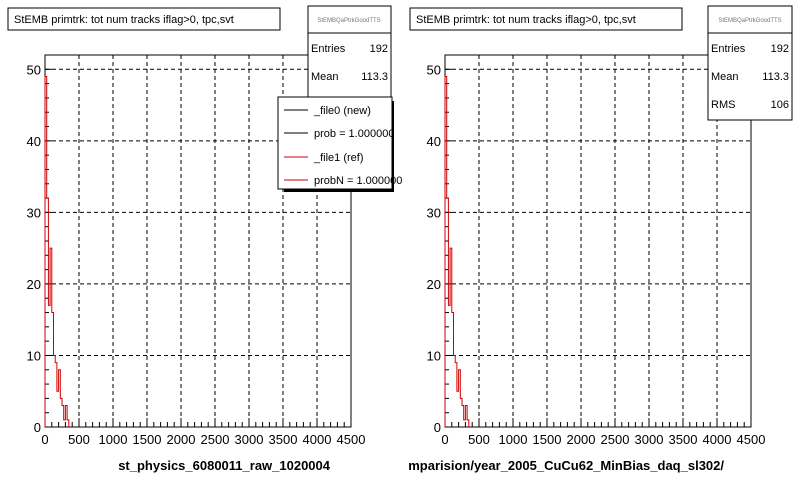  I want to click on left-stats-name: StEMBQaPtrkGoodTTS, so click(348, 21).